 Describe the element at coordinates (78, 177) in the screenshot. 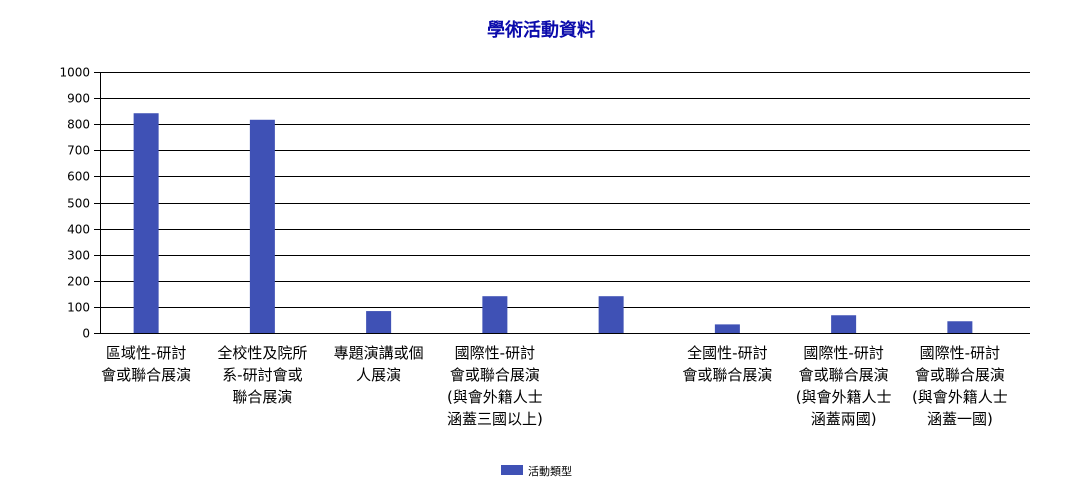

I see `y-tick-label: 600` at that location.